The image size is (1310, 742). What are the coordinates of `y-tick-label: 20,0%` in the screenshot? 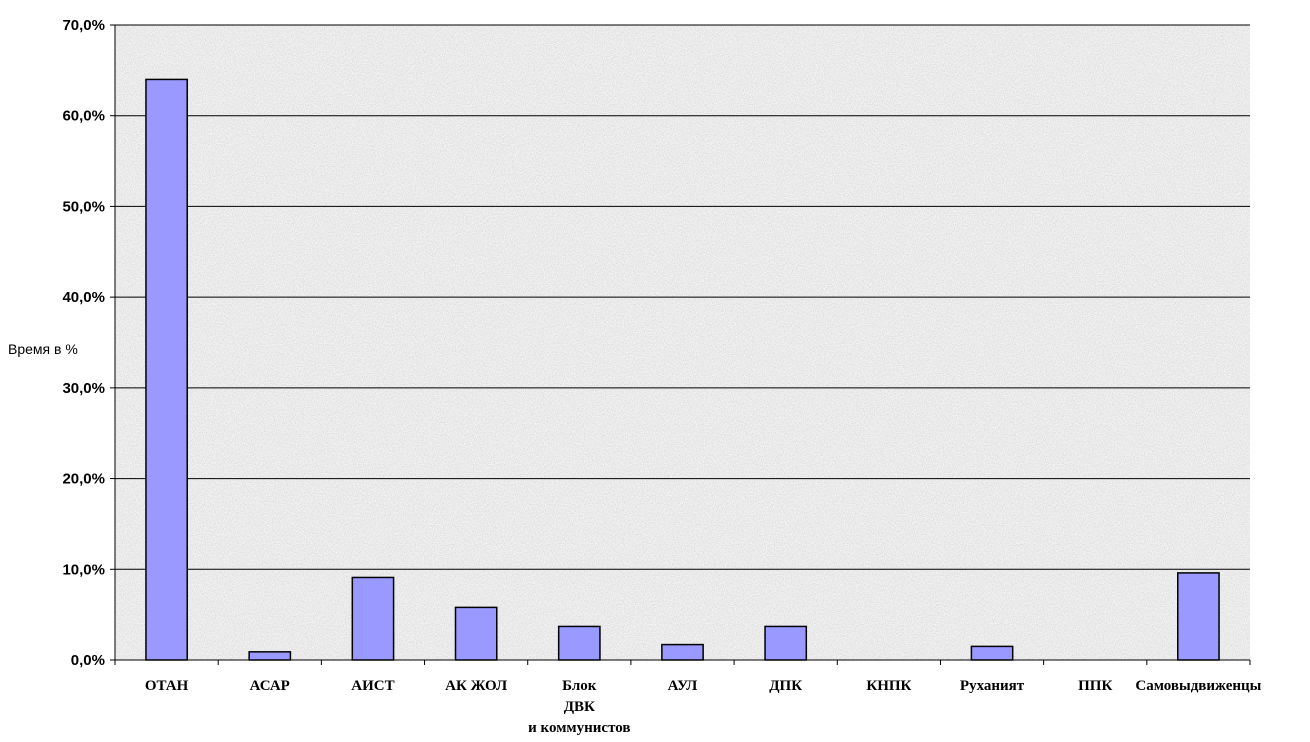 It's located at (83, 479).